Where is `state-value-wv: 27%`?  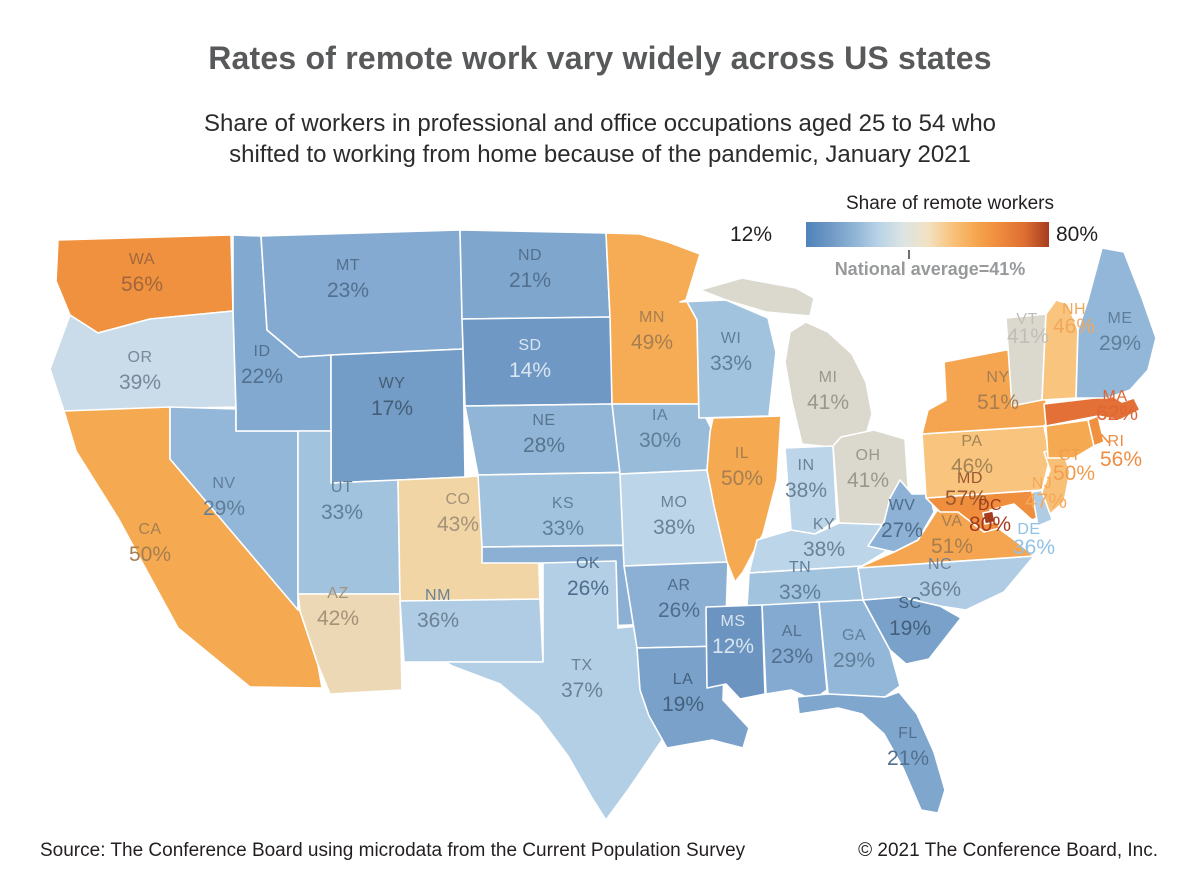
state-value-wv: 27% is located at coordinates (902, 530).